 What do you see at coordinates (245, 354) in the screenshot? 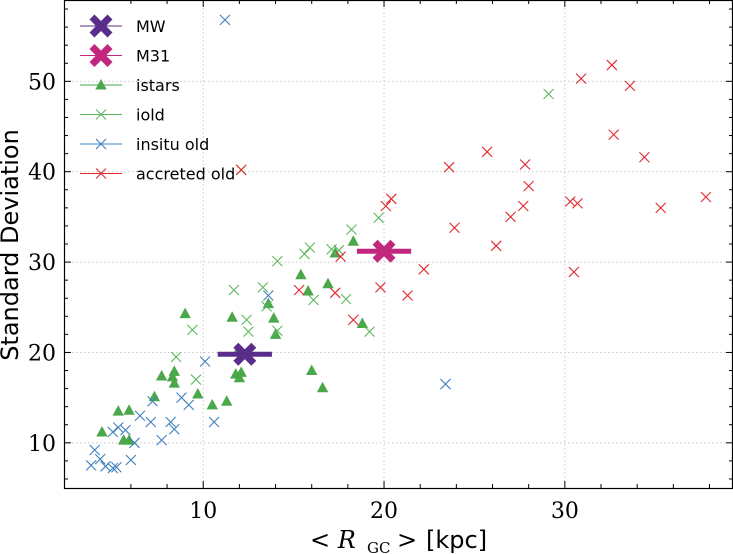
I see `mw-point-stroke-b` at bounding box center [245, 354].